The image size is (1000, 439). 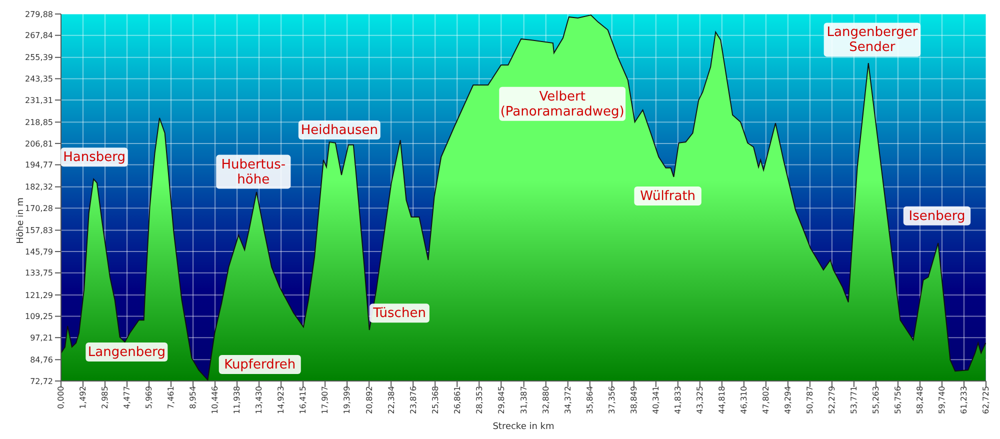 I want to click on x-tick-label: 34,372, so click(x=568, y=400).